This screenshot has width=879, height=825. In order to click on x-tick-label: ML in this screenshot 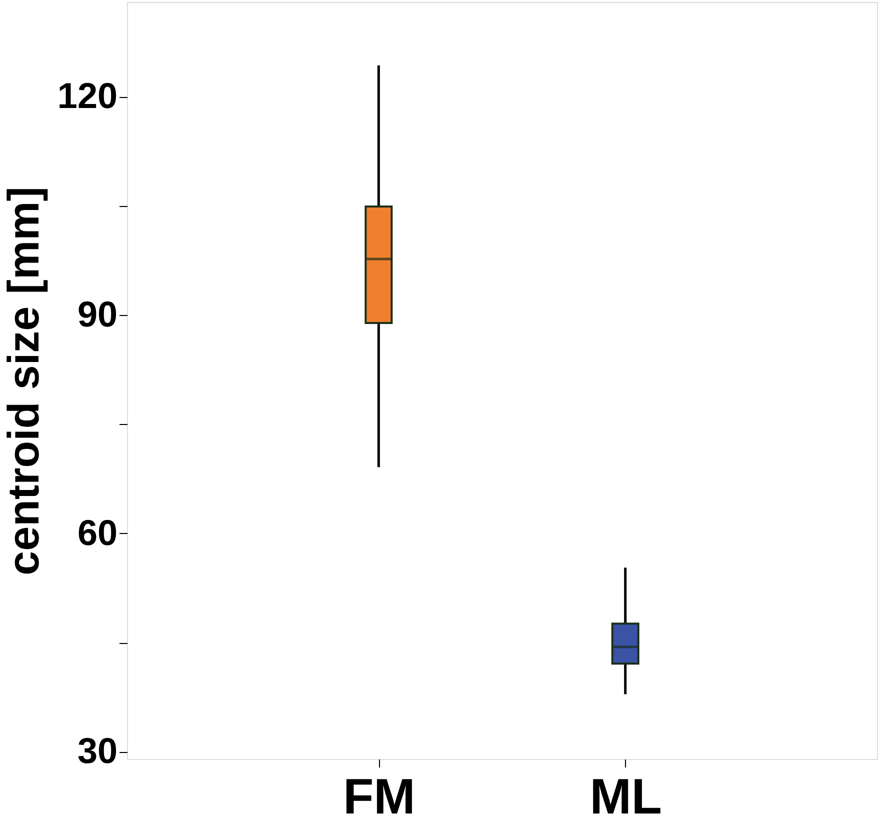, I will do `click(626, 796)`.